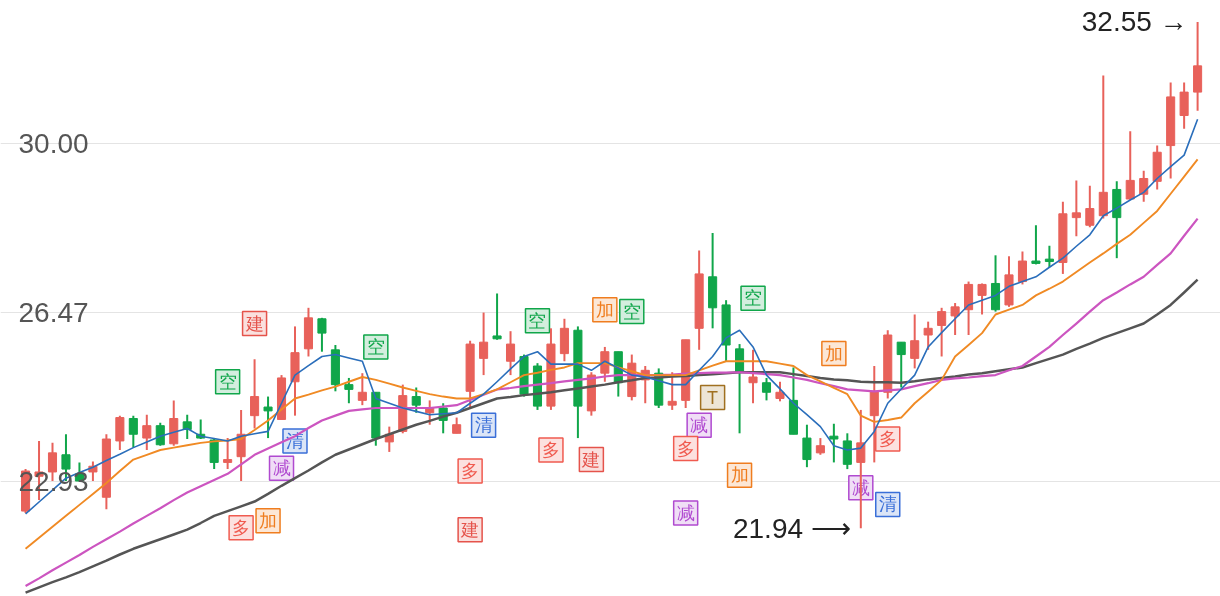 Image resolution: width=1220 pixels, height=596 pixels. What do you see at coordinates (1134, 22) in the screenshot?
I see `annotation: 32.55 →` at bounding box center [1134, 22].